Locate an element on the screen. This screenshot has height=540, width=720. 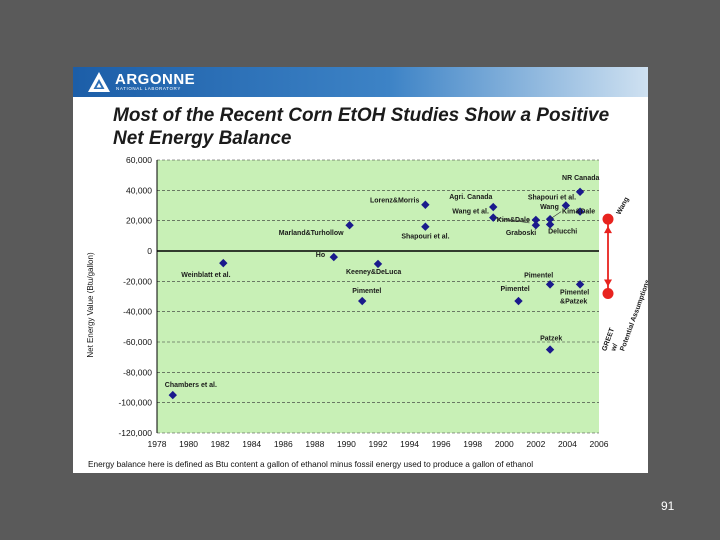
data-point-label: Lorenz&Morris is located at coordinates (395, 201).